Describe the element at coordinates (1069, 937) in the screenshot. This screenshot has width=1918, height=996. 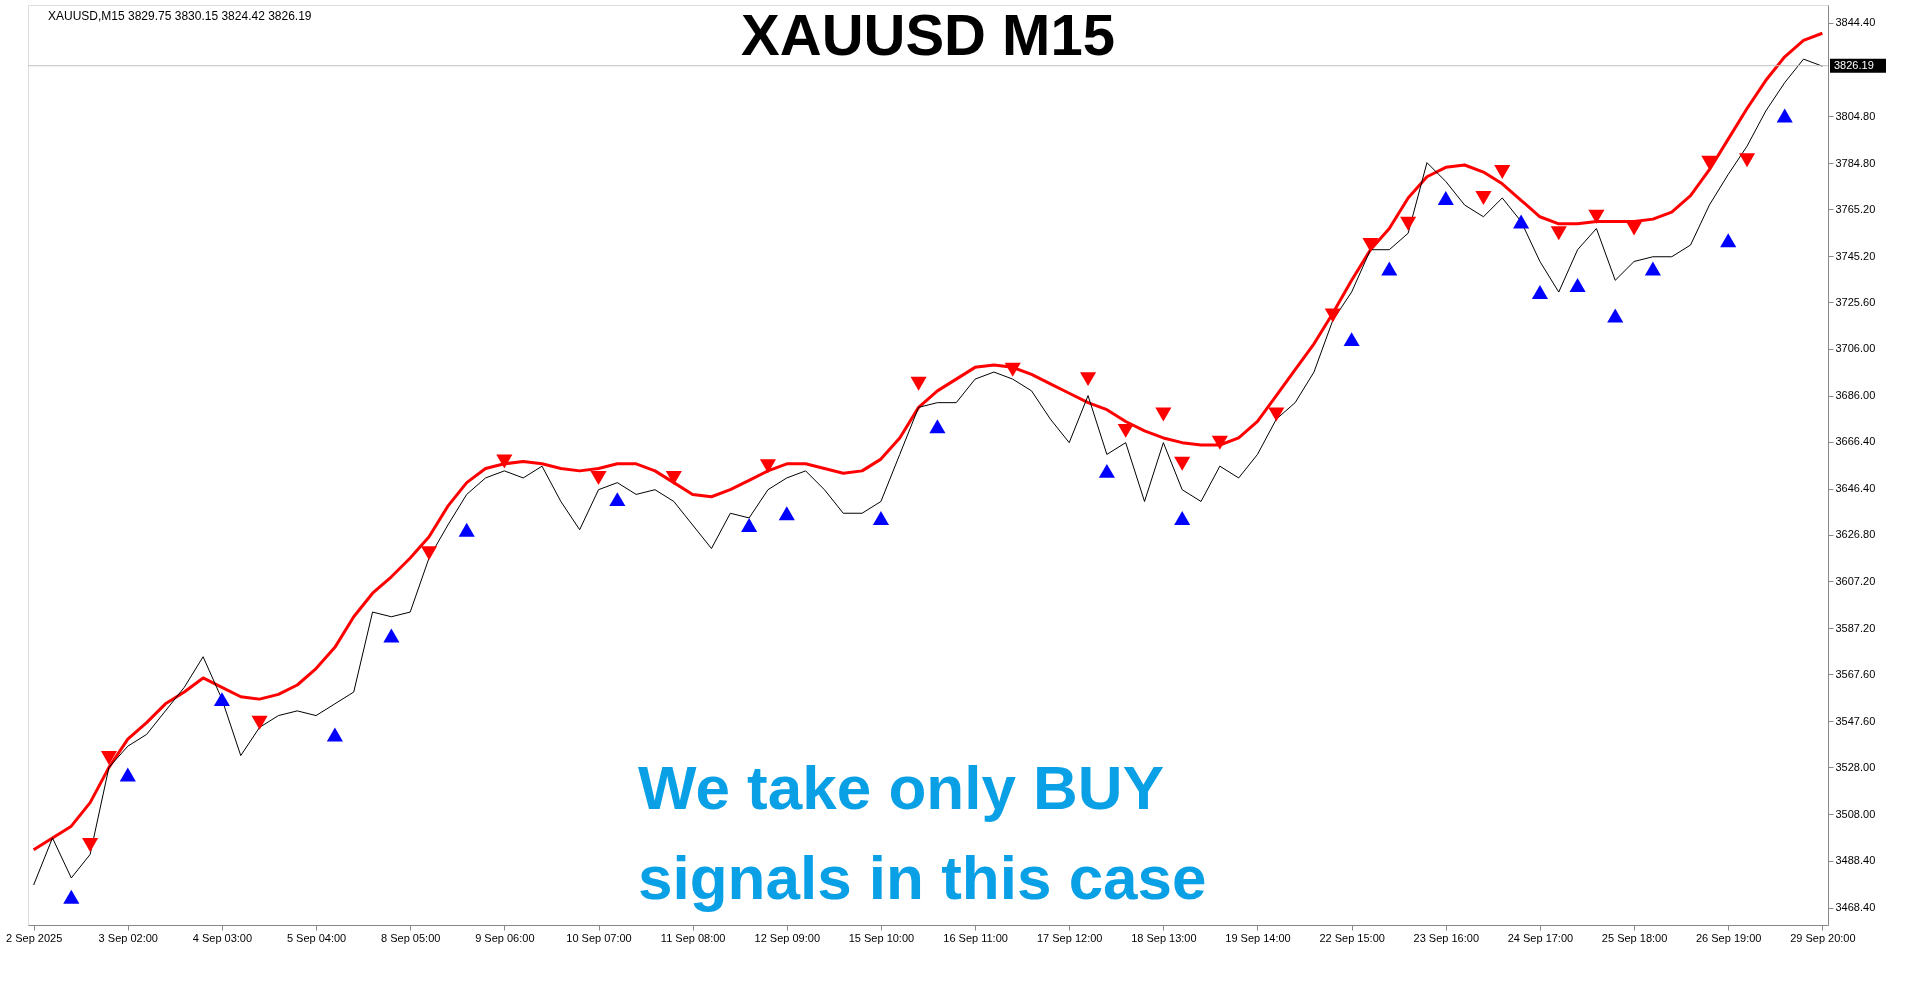
I see `x-tick-label: 17 Sep 12:00` at that location.